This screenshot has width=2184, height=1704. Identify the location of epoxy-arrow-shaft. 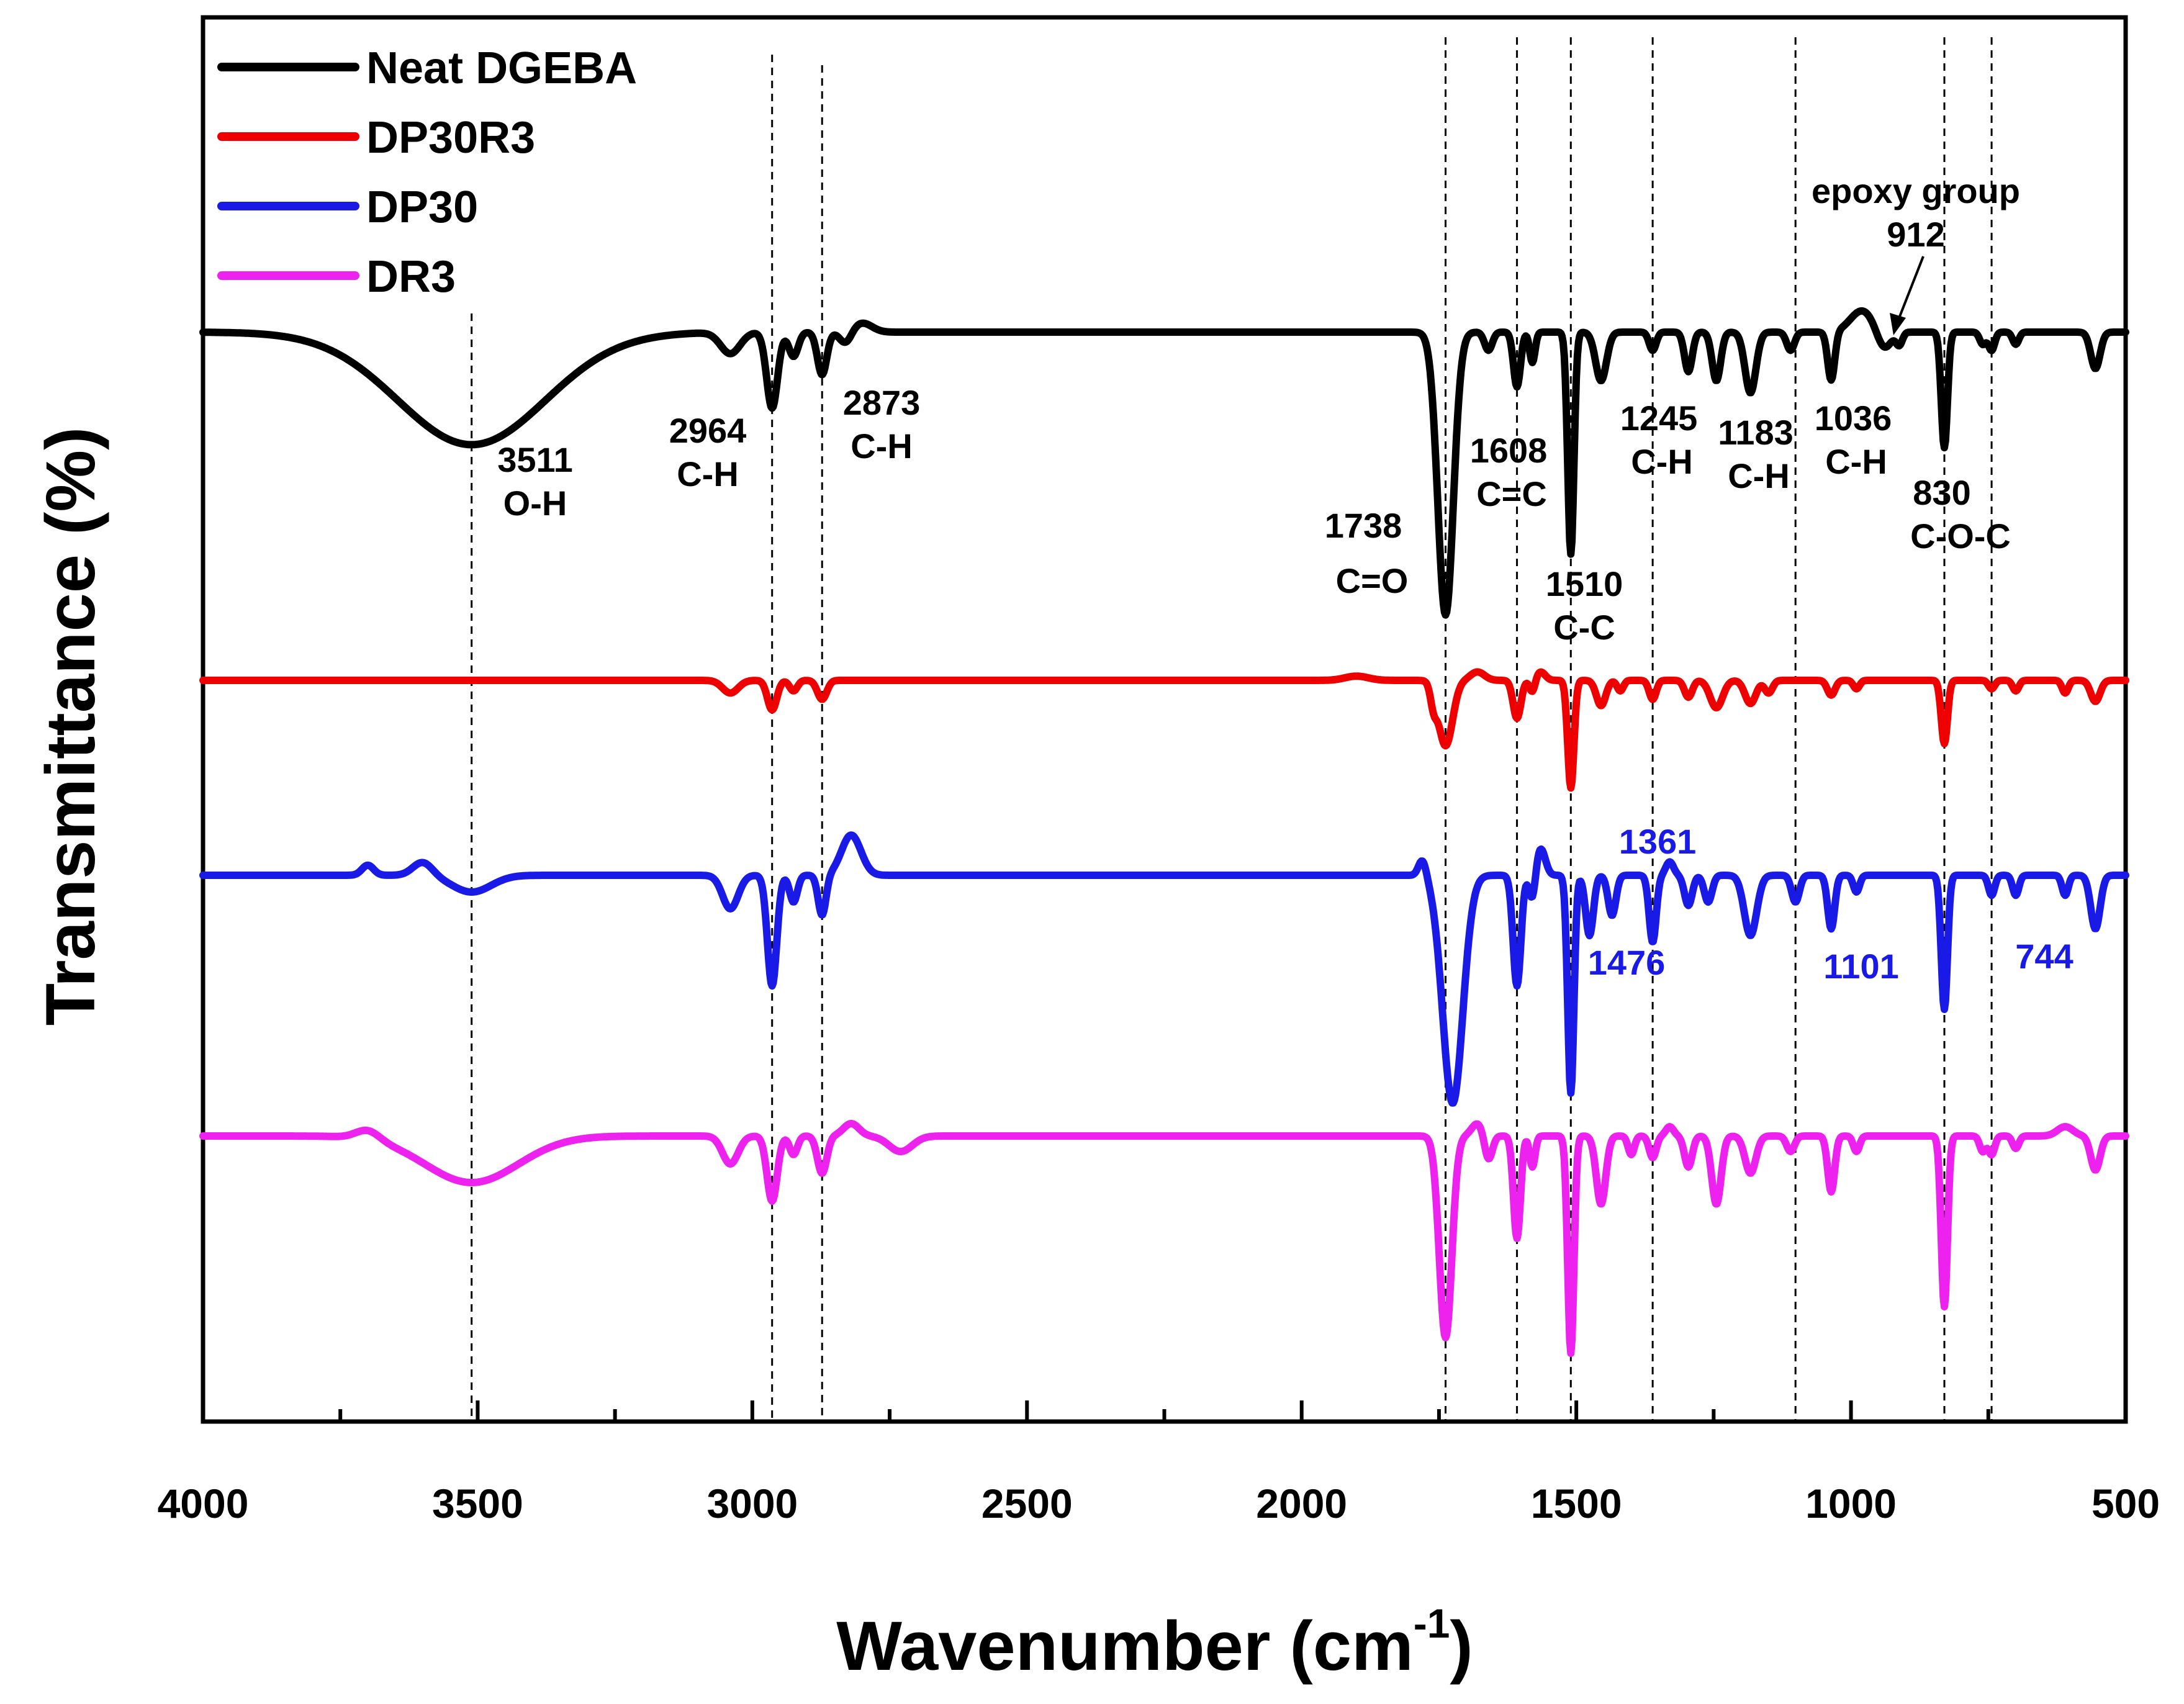
(1911, 288).